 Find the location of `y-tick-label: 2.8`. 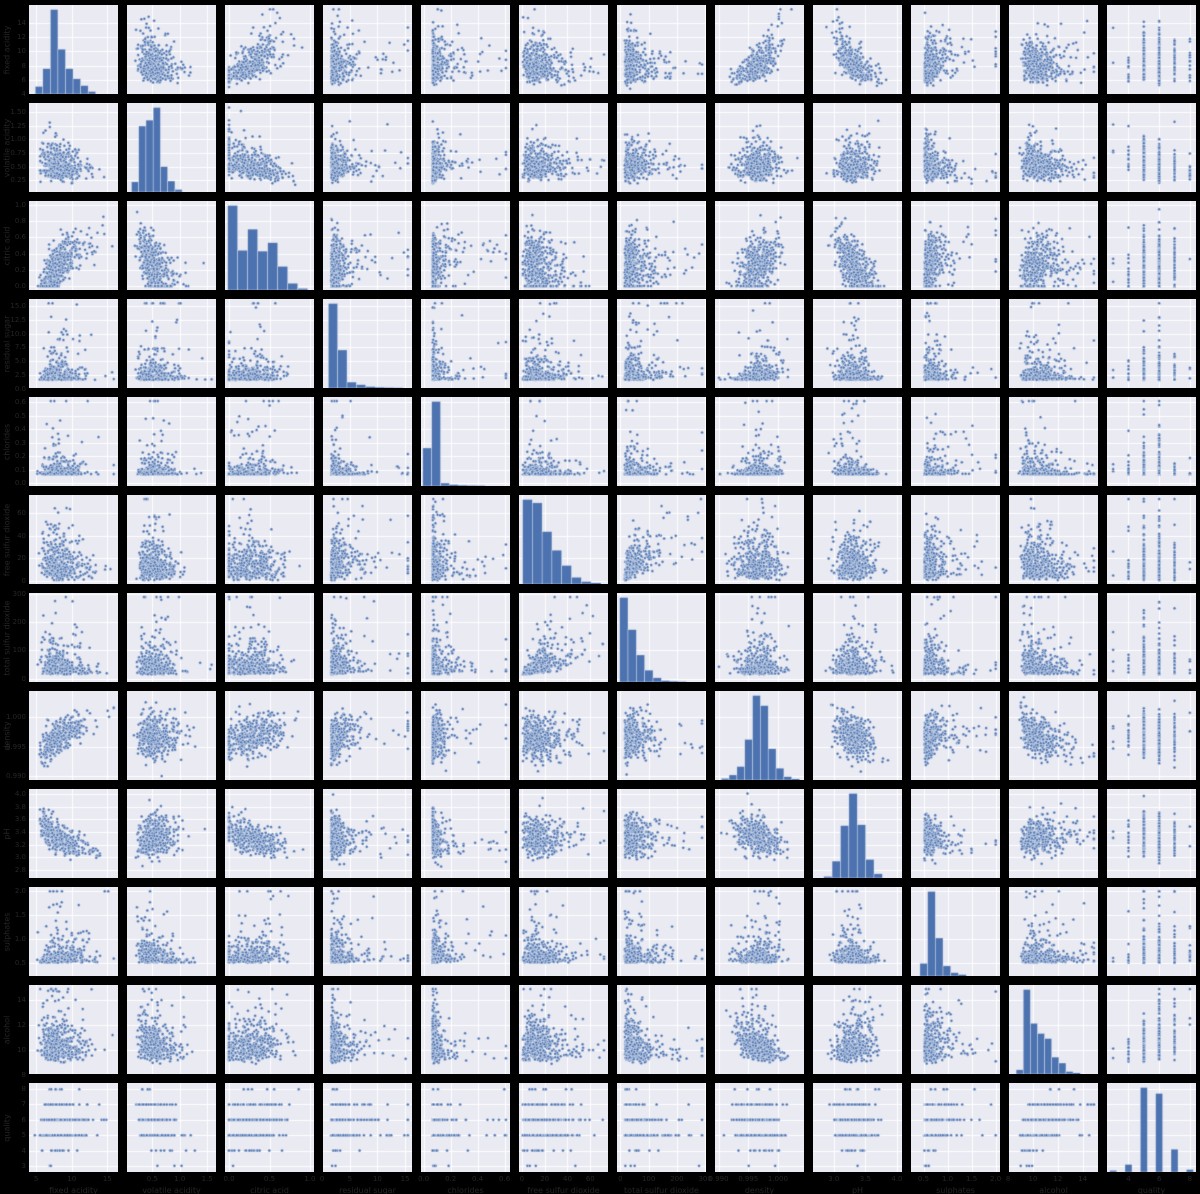

y-tick-label: 2.8 is located at coordinates (20, 869).